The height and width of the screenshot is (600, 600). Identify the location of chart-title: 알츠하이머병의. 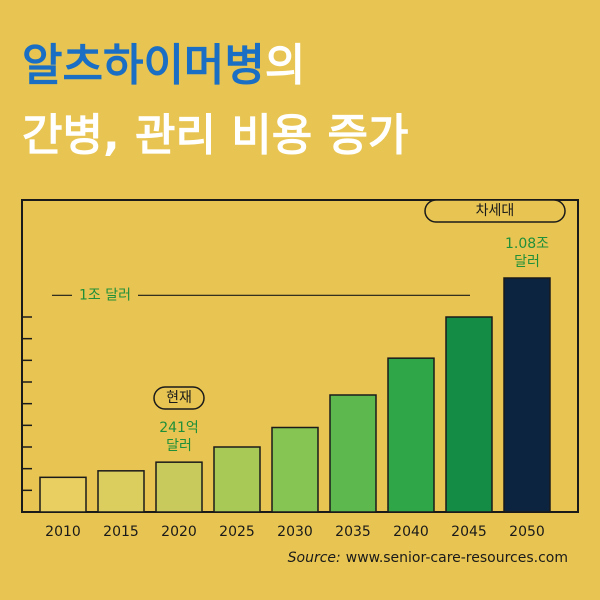
(163, 65).